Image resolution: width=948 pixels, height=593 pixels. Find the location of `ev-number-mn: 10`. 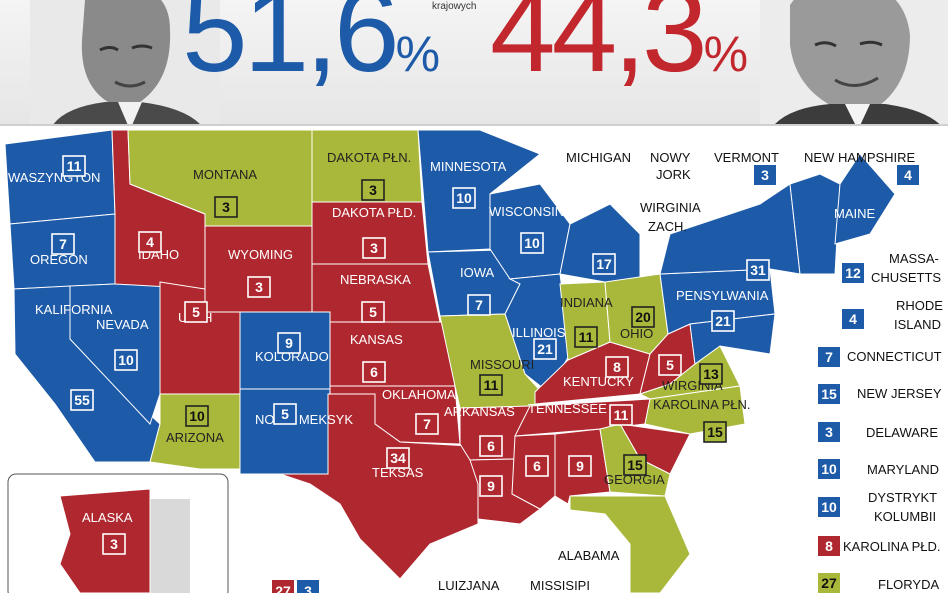

ev-number-mn: 10 is located at coordinates (464, 198).